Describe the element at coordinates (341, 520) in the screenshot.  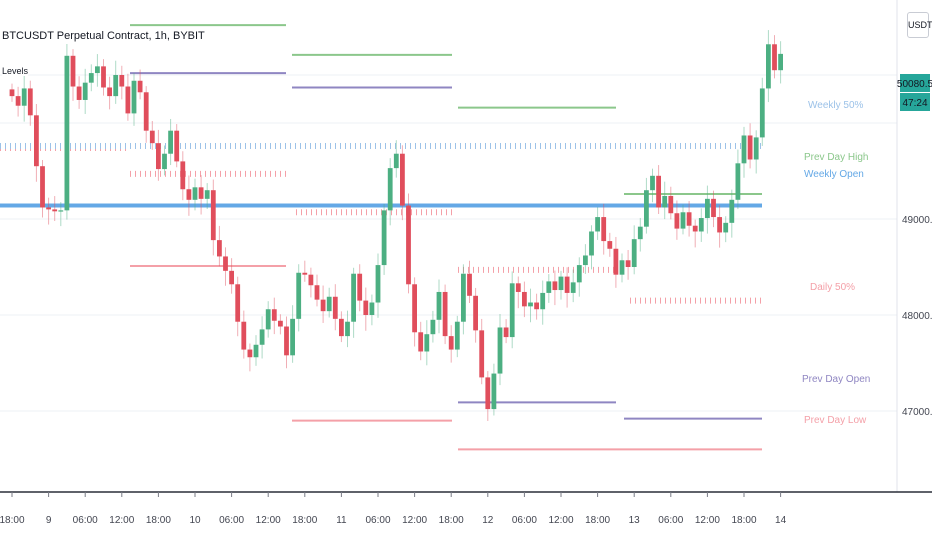
I see `time-tick-label: 11` at that location.